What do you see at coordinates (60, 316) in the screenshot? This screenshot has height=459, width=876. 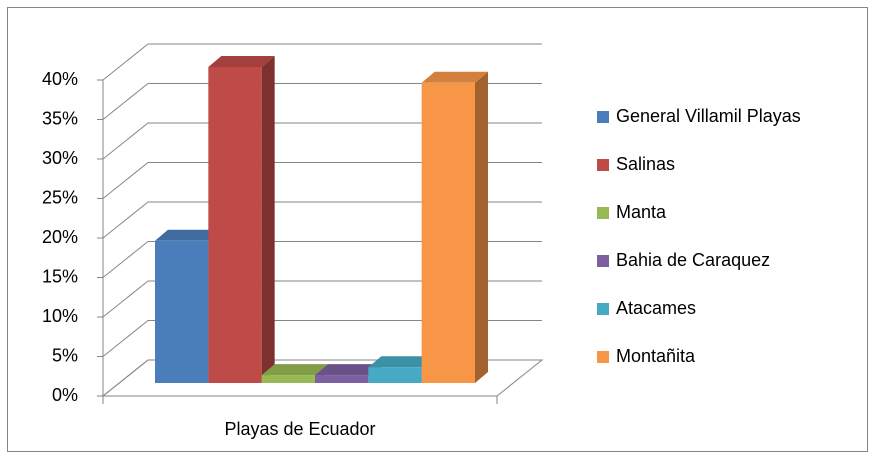 I see `y-tick-label: 10%` at bounding box center [60, 316].